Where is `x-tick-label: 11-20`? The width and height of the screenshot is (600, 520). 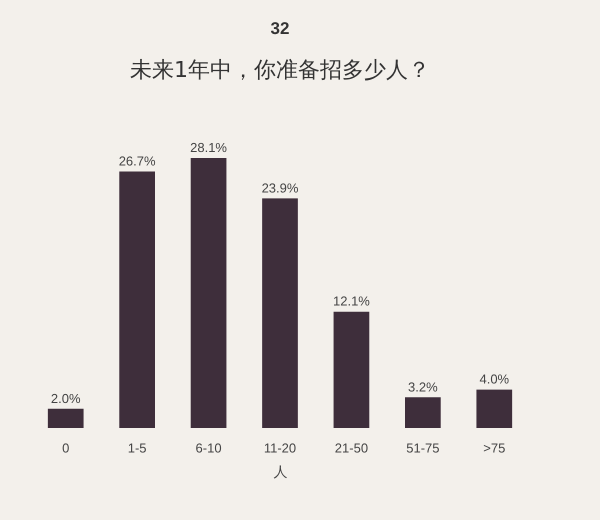
x-tick-label: 11-20 is located at coordinates (280, 448).